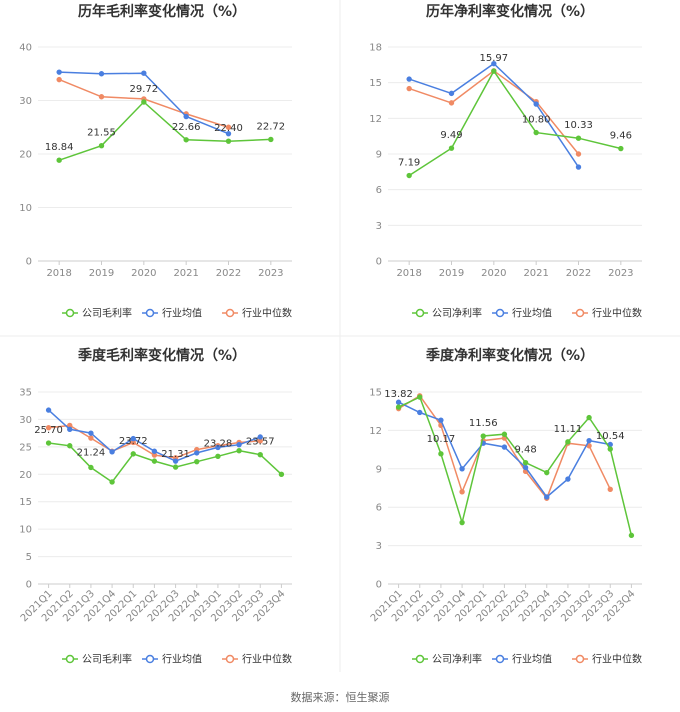 The image size is (680, 712). What do you see at coordinates (483, 423) in the screenshot?
I see `data-label: 11.56` at bounding box center [483, 423].